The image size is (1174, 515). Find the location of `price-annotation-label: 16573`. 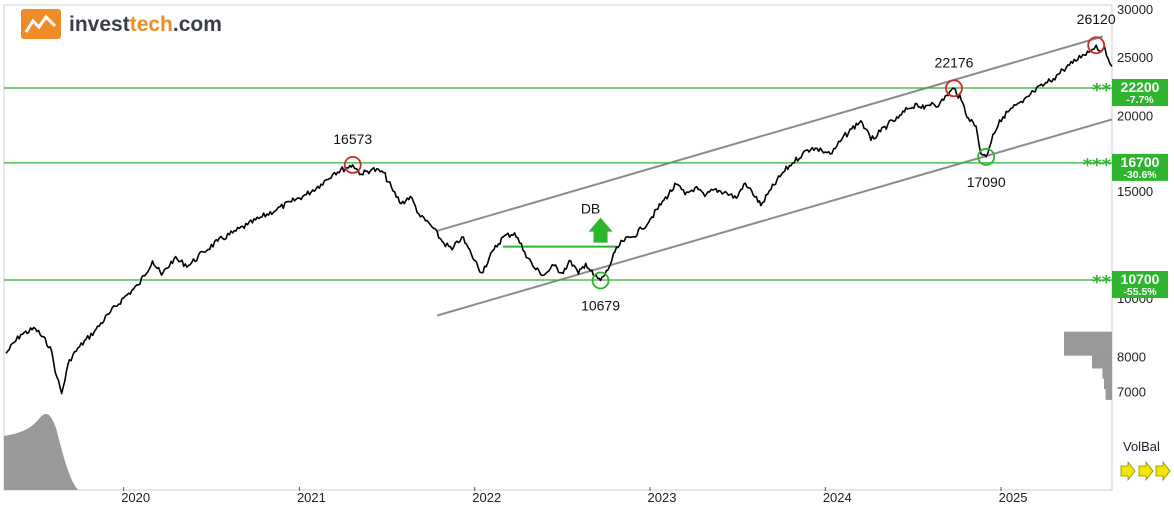

price-annotation-label: 16573 is located at coordinates (352, 139).